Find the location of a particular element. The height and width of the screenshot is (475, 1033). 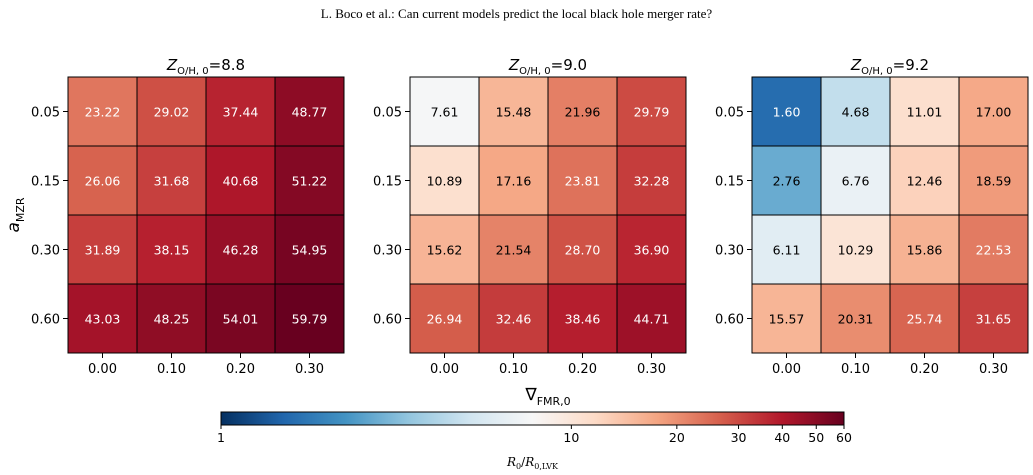

cell-value-label: 10.89 is located at coordinates (445, 181).